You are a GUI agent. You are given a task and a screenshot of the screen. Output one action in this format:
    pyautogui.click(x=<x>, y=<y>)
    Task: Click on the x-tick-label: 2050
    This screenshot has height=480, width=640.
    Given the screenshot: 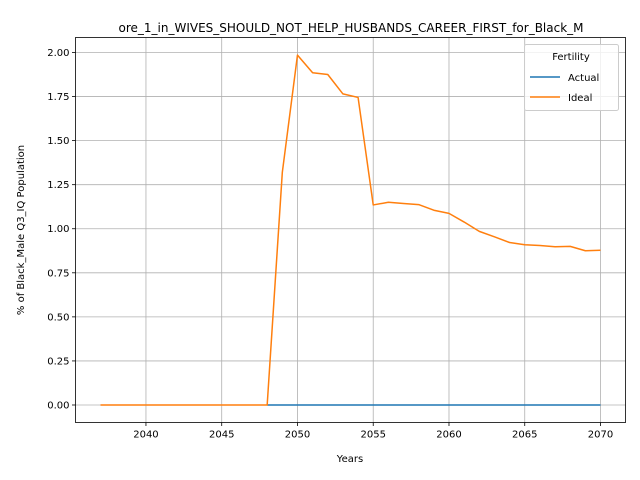 What is the action you would take?
    pyautogui.click(x=297, y=435)
    